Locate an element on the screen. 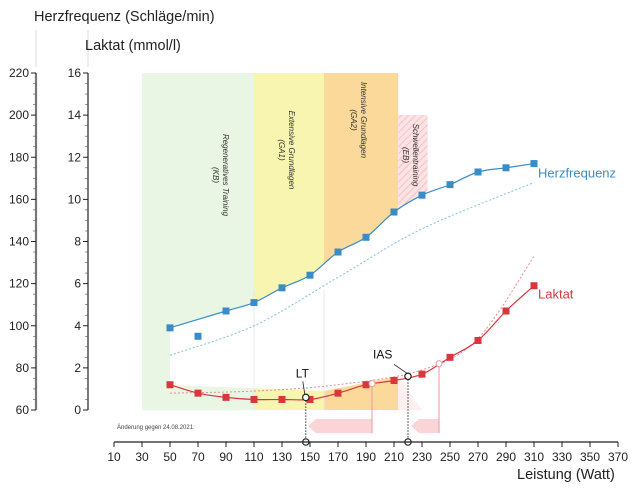 The width and height of the screenshot is (641, 492). series-label-herzfrequenz: Herzfrequenz is located at coordinates (577, 173).